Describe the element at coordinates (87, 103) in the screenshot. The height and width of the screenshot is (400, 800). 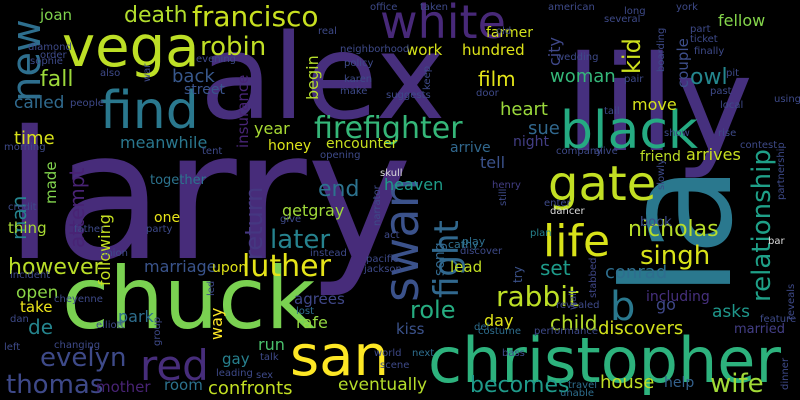
I see `cloud-word-people: people` at that location.